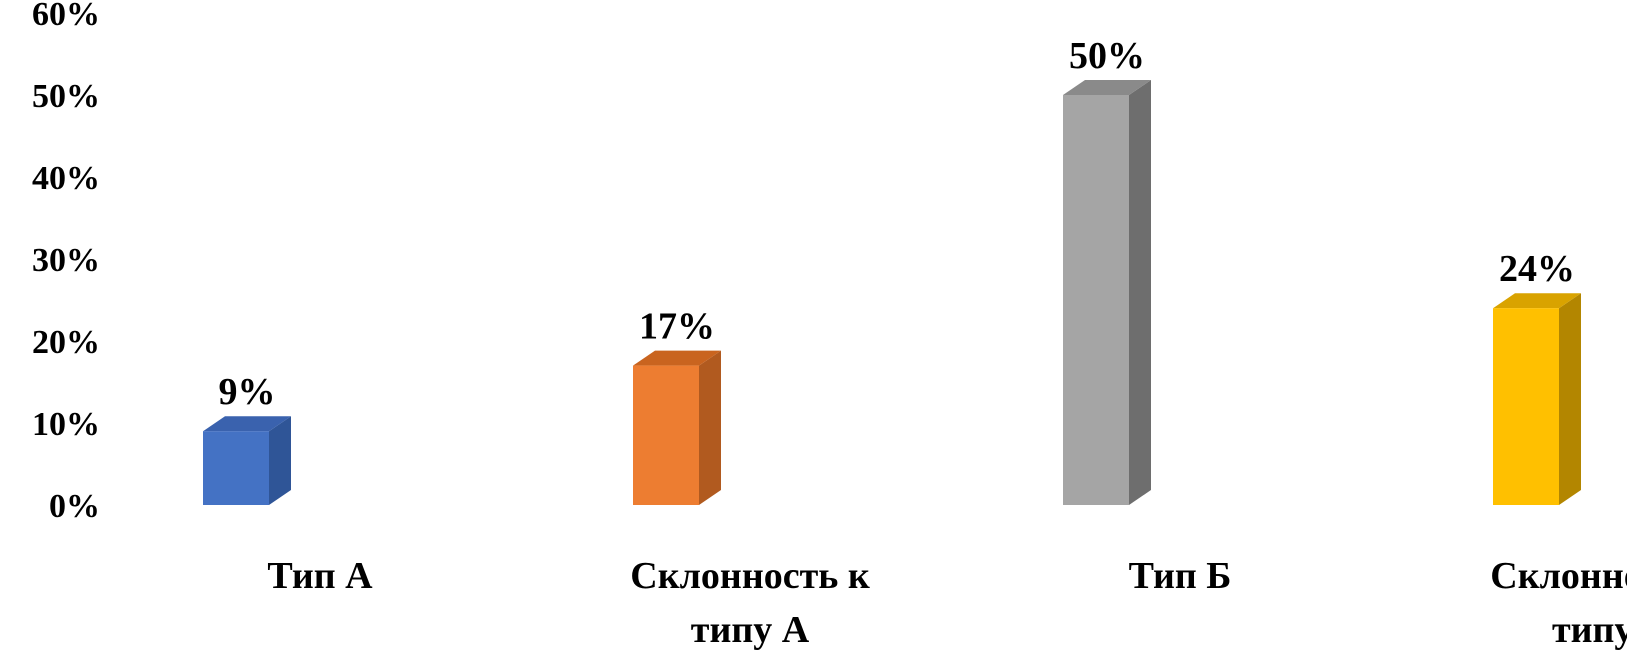 This screenshot has height=669, width=1627. I want to click on x-category-label: Тип А, so click(320, 576).